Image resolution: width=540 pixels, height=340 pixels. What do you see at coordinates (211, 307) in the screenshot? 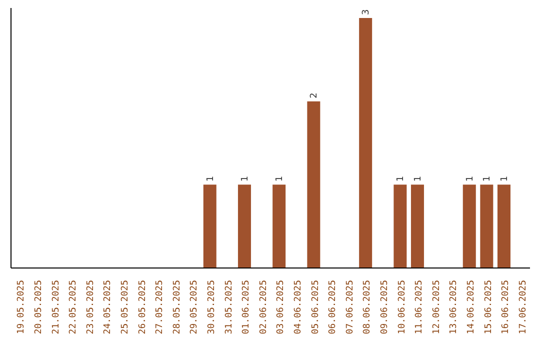
I see `x-tick-label: 30.05.2025` at bounding box center [211, 307].